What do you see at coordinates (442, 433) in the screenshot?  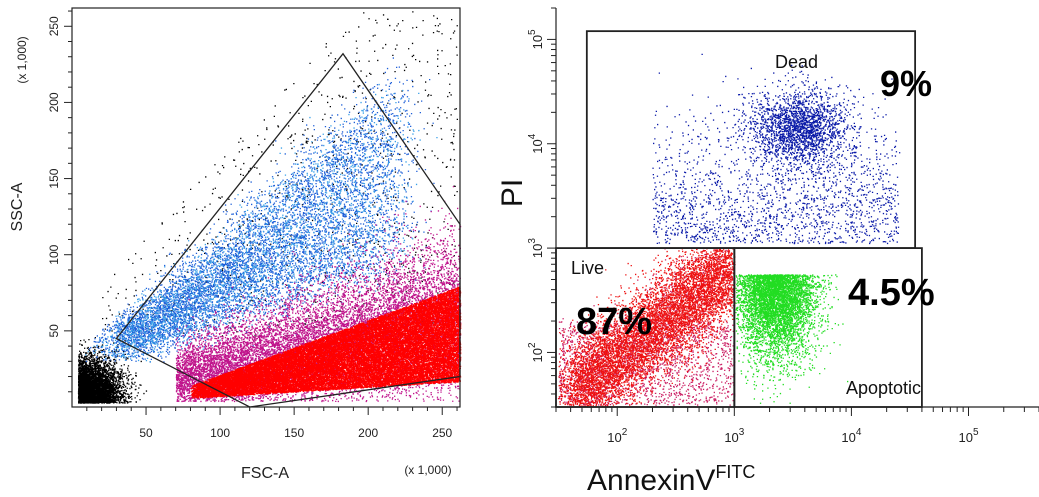 I see `left-x-tick-label: 250` at bounding box center [442, 433].